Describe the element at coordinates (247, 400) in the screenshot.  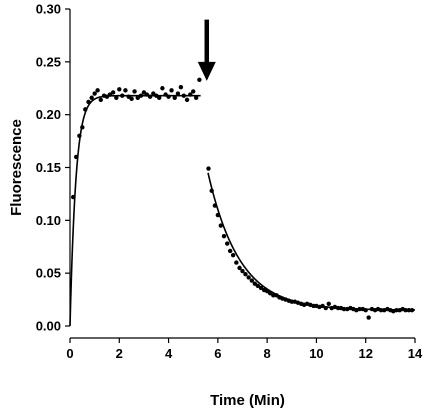
I see `x-axis-label: Time (Min)` at that location.